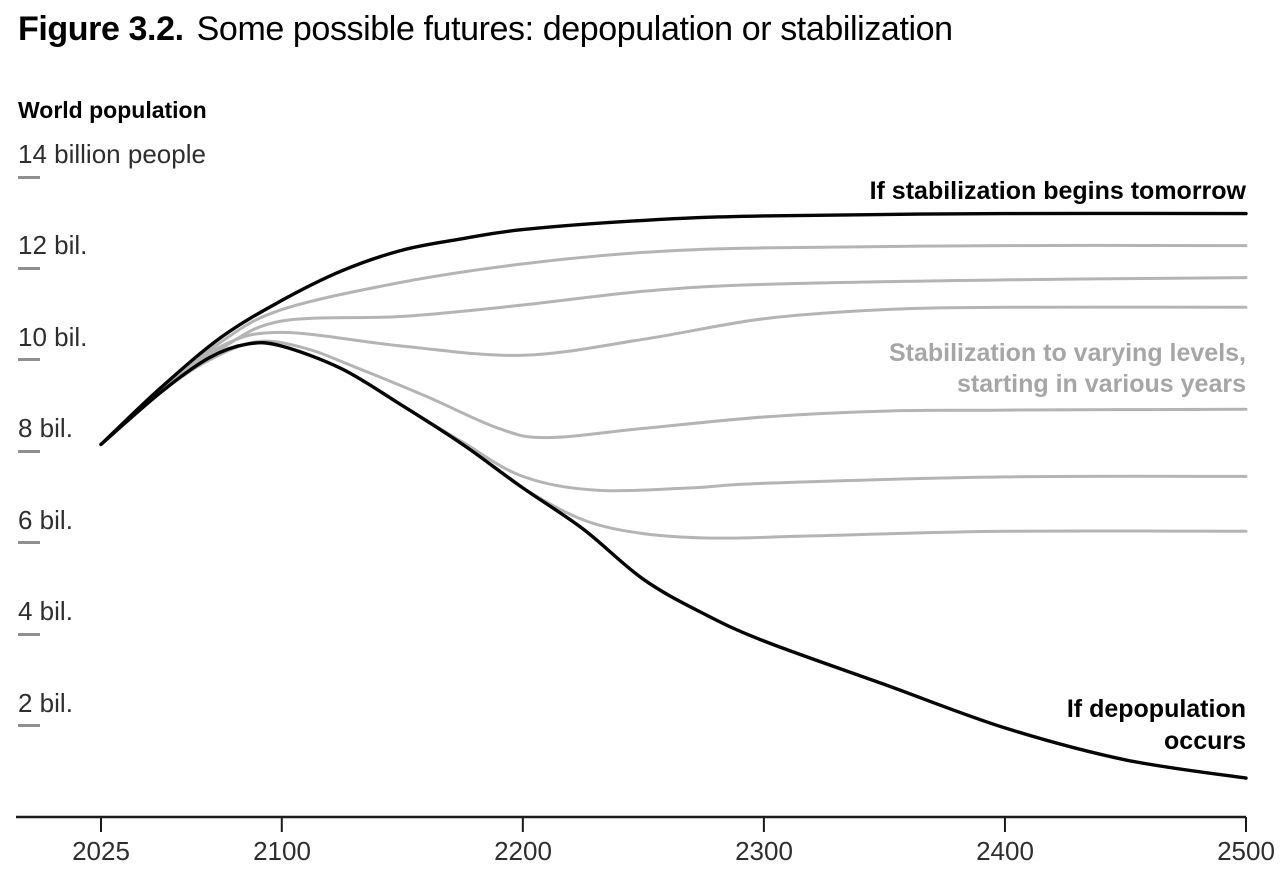  Describe the element at coordinates (764, 851) in the screenshot. I see `x-tick-label-2300: 2300` at that location.